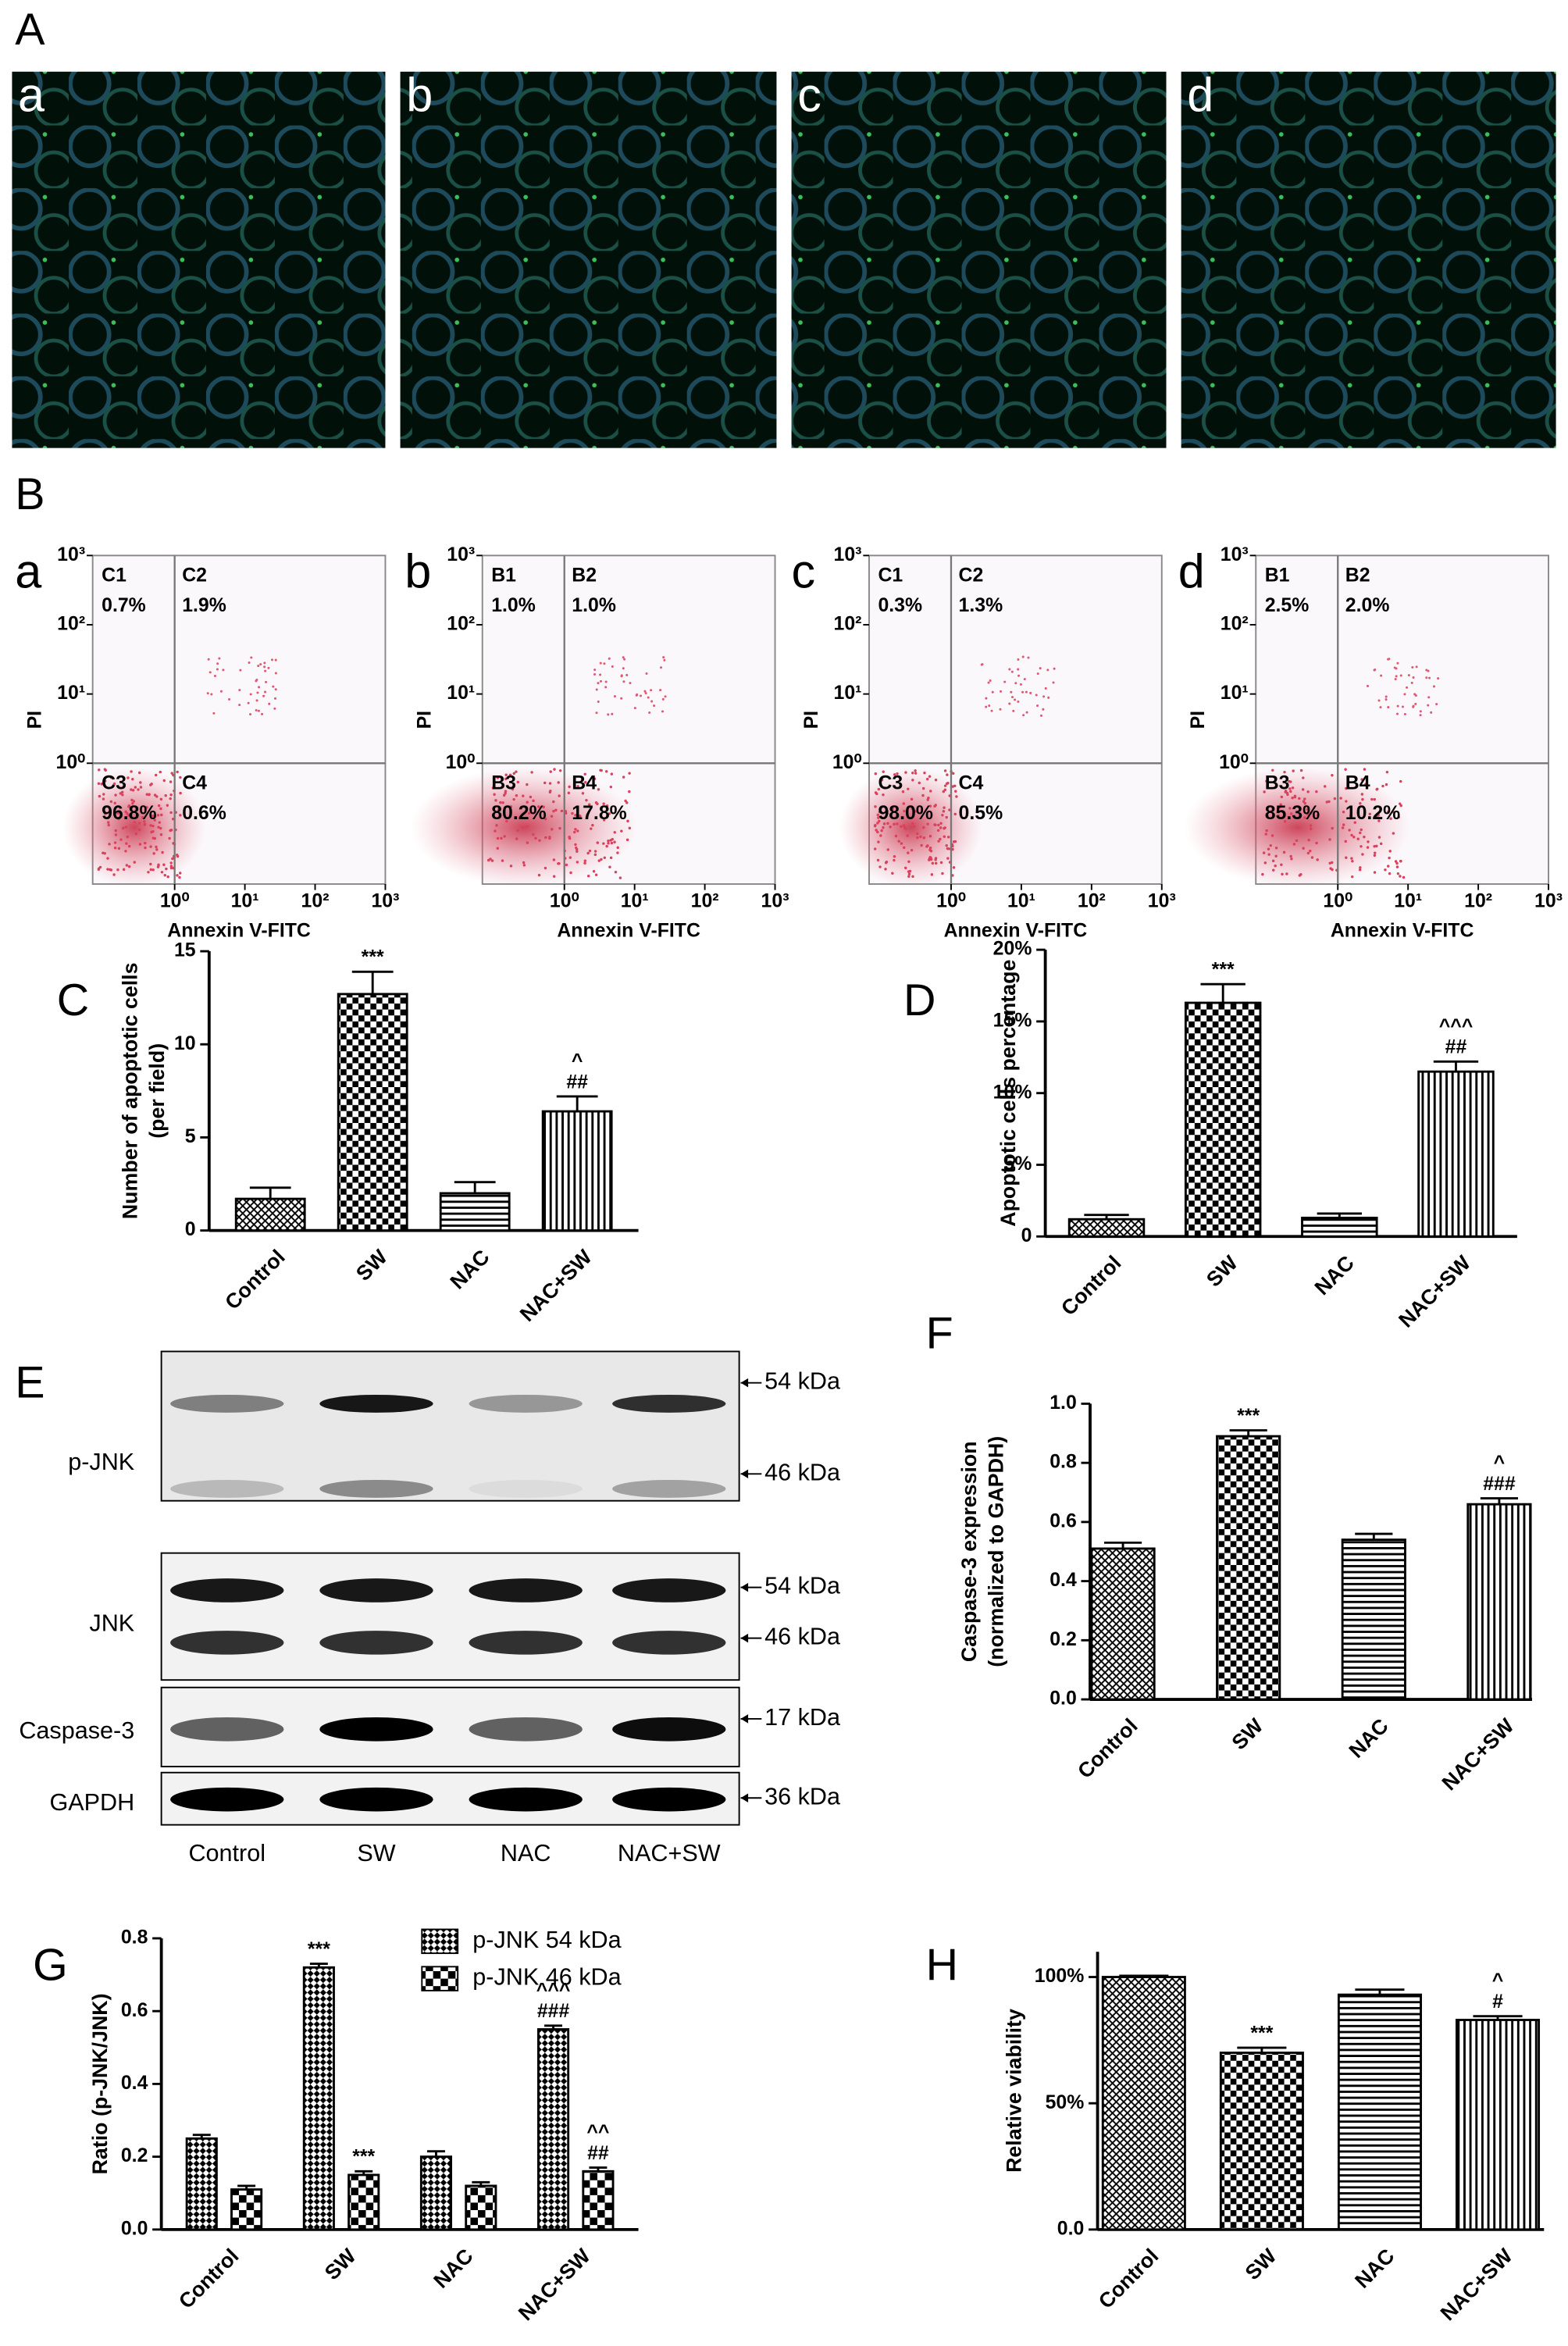 This screenshot has height=2346, width=1568. What do you see at coordinates (905, 813) in the screenshot?
I see `quadrant-percent: 98.0%` at bounding box center [905, 813].